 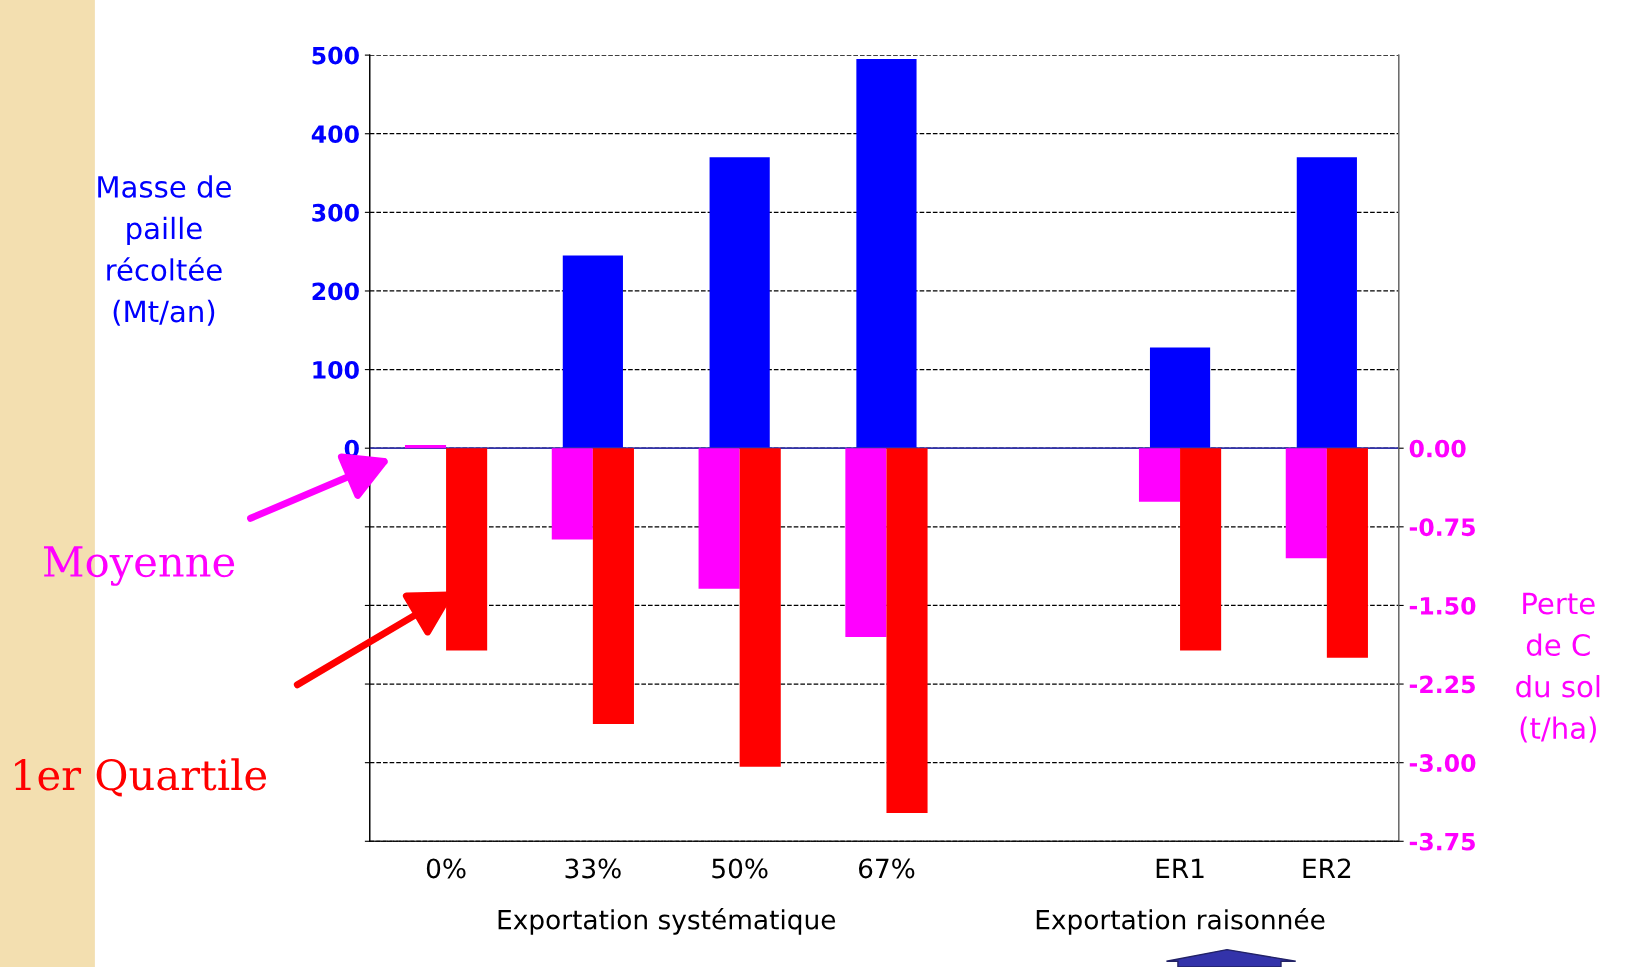 What do you see at coordinates (740, 868) in the screenshot?
I see `x-tick-label: 50%` at bounding box center [740, 868].